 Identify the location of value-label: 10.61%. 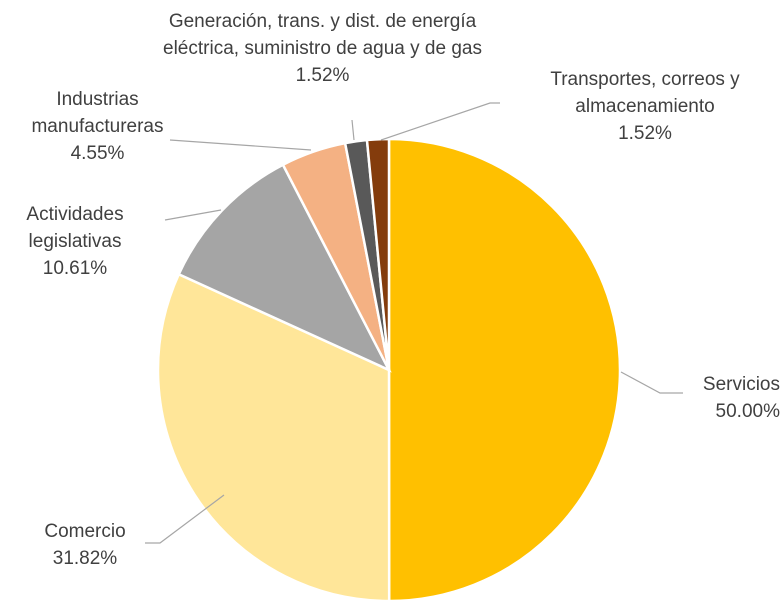
(75, 268).